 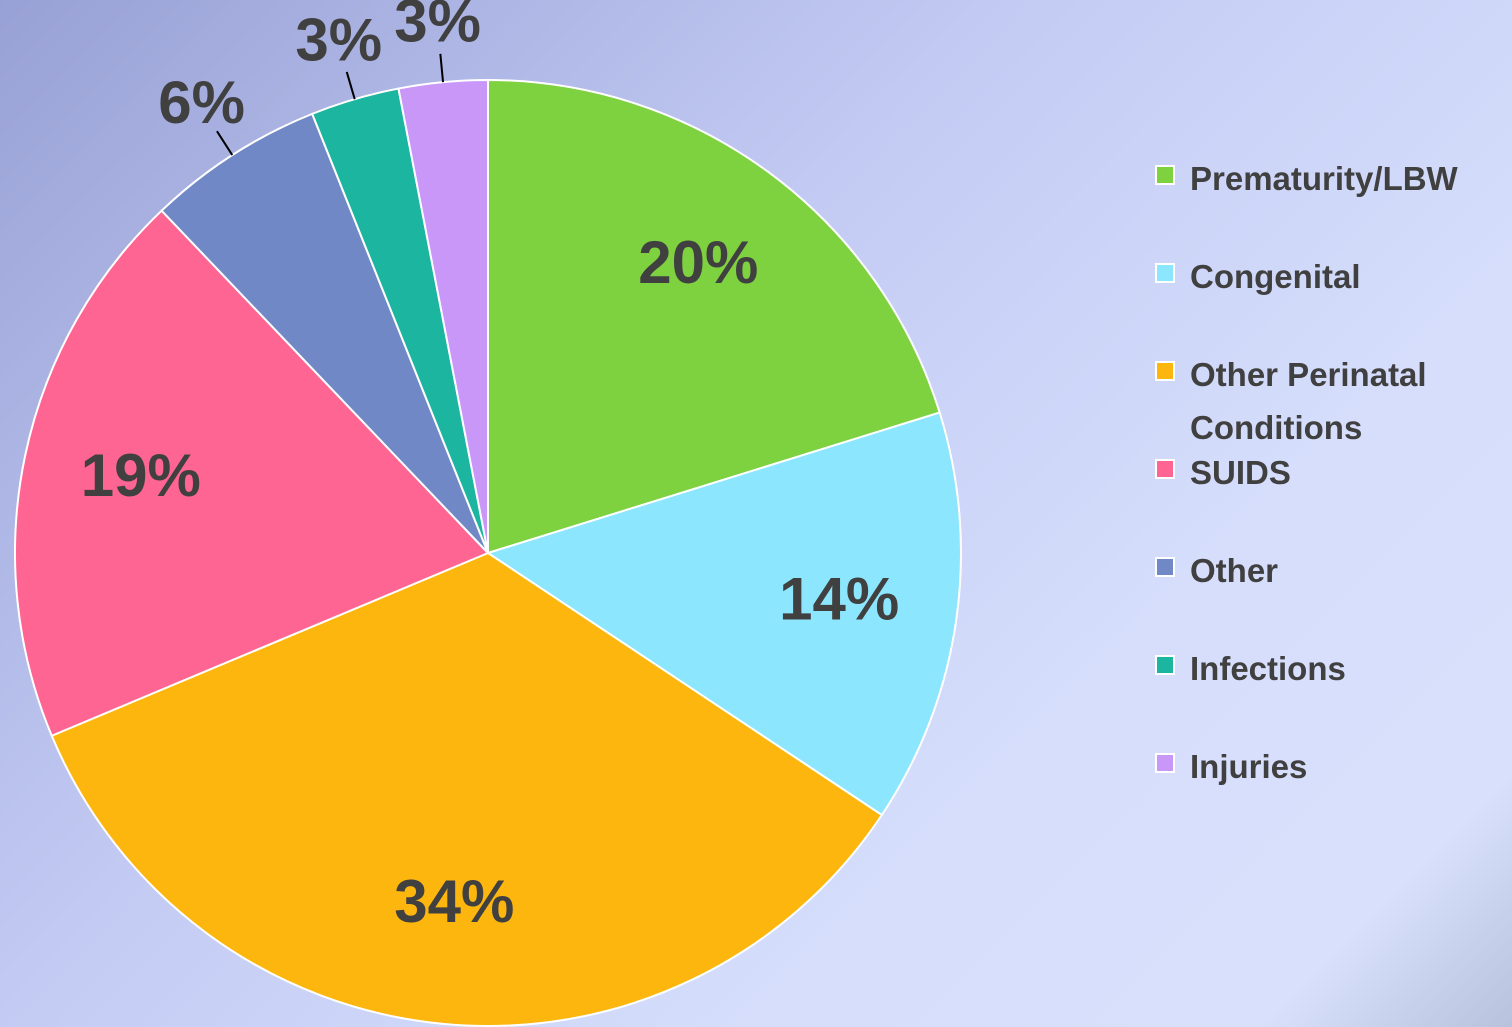 I want to click on legend-label: Infections, so click(x=1268, y=668).